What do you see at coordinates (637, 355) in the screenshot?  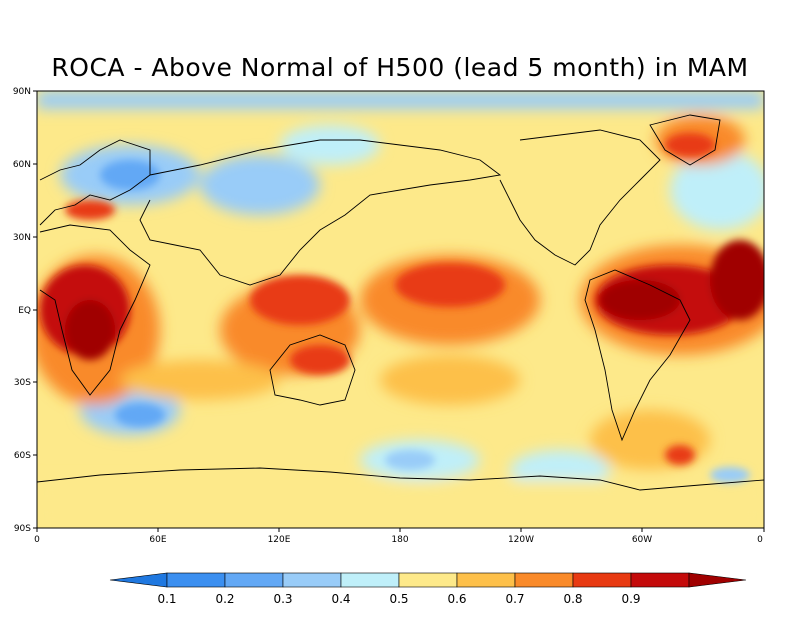 I see `coastline-south-america` at bounding box center [637, 355].